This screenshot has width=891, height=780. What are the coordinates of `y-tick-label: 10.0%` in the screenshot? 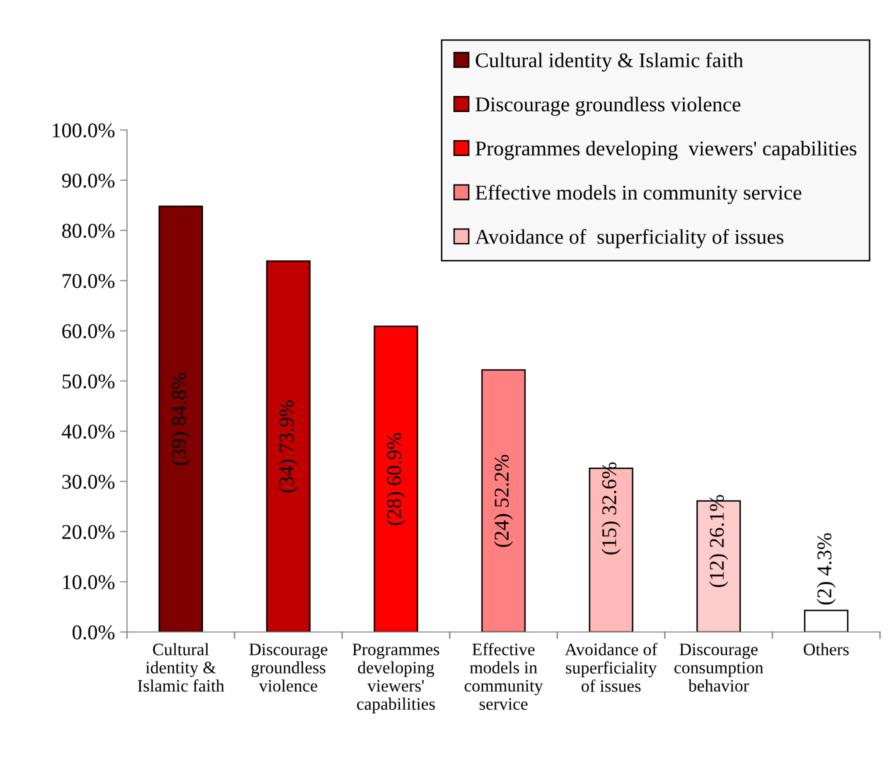 It's located at (88, 582).